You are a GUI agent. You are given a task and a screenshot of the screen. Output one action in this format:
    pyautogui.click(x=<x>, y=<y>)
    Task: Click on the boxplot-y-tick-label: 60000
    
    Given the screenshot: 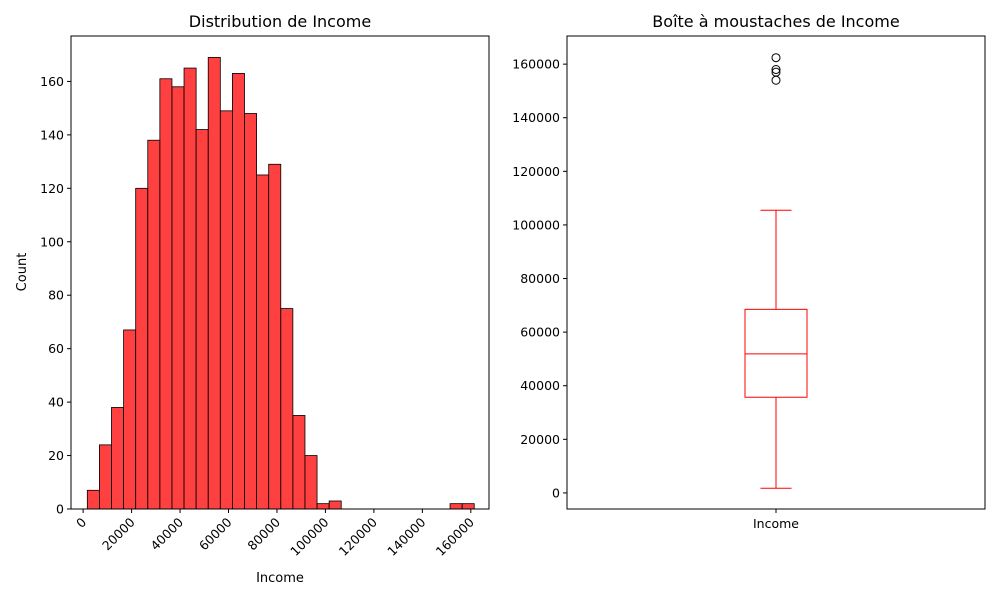 What is the action you would take?
    pyautogui.click(x=540, y=332)
    